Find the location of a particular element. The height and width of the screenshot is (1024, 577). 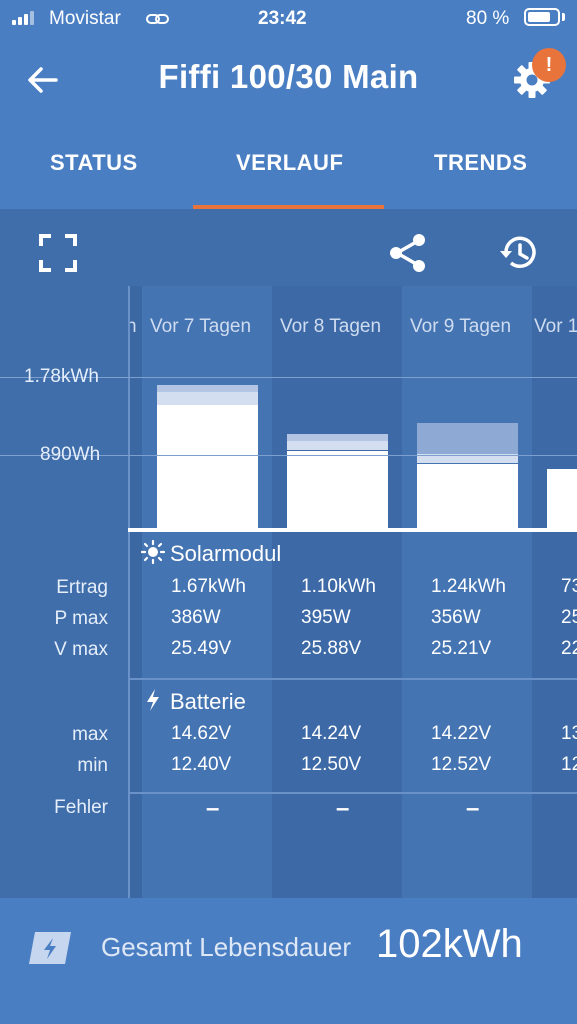

solar-yield: 73 is located at coordinates (569, 586).